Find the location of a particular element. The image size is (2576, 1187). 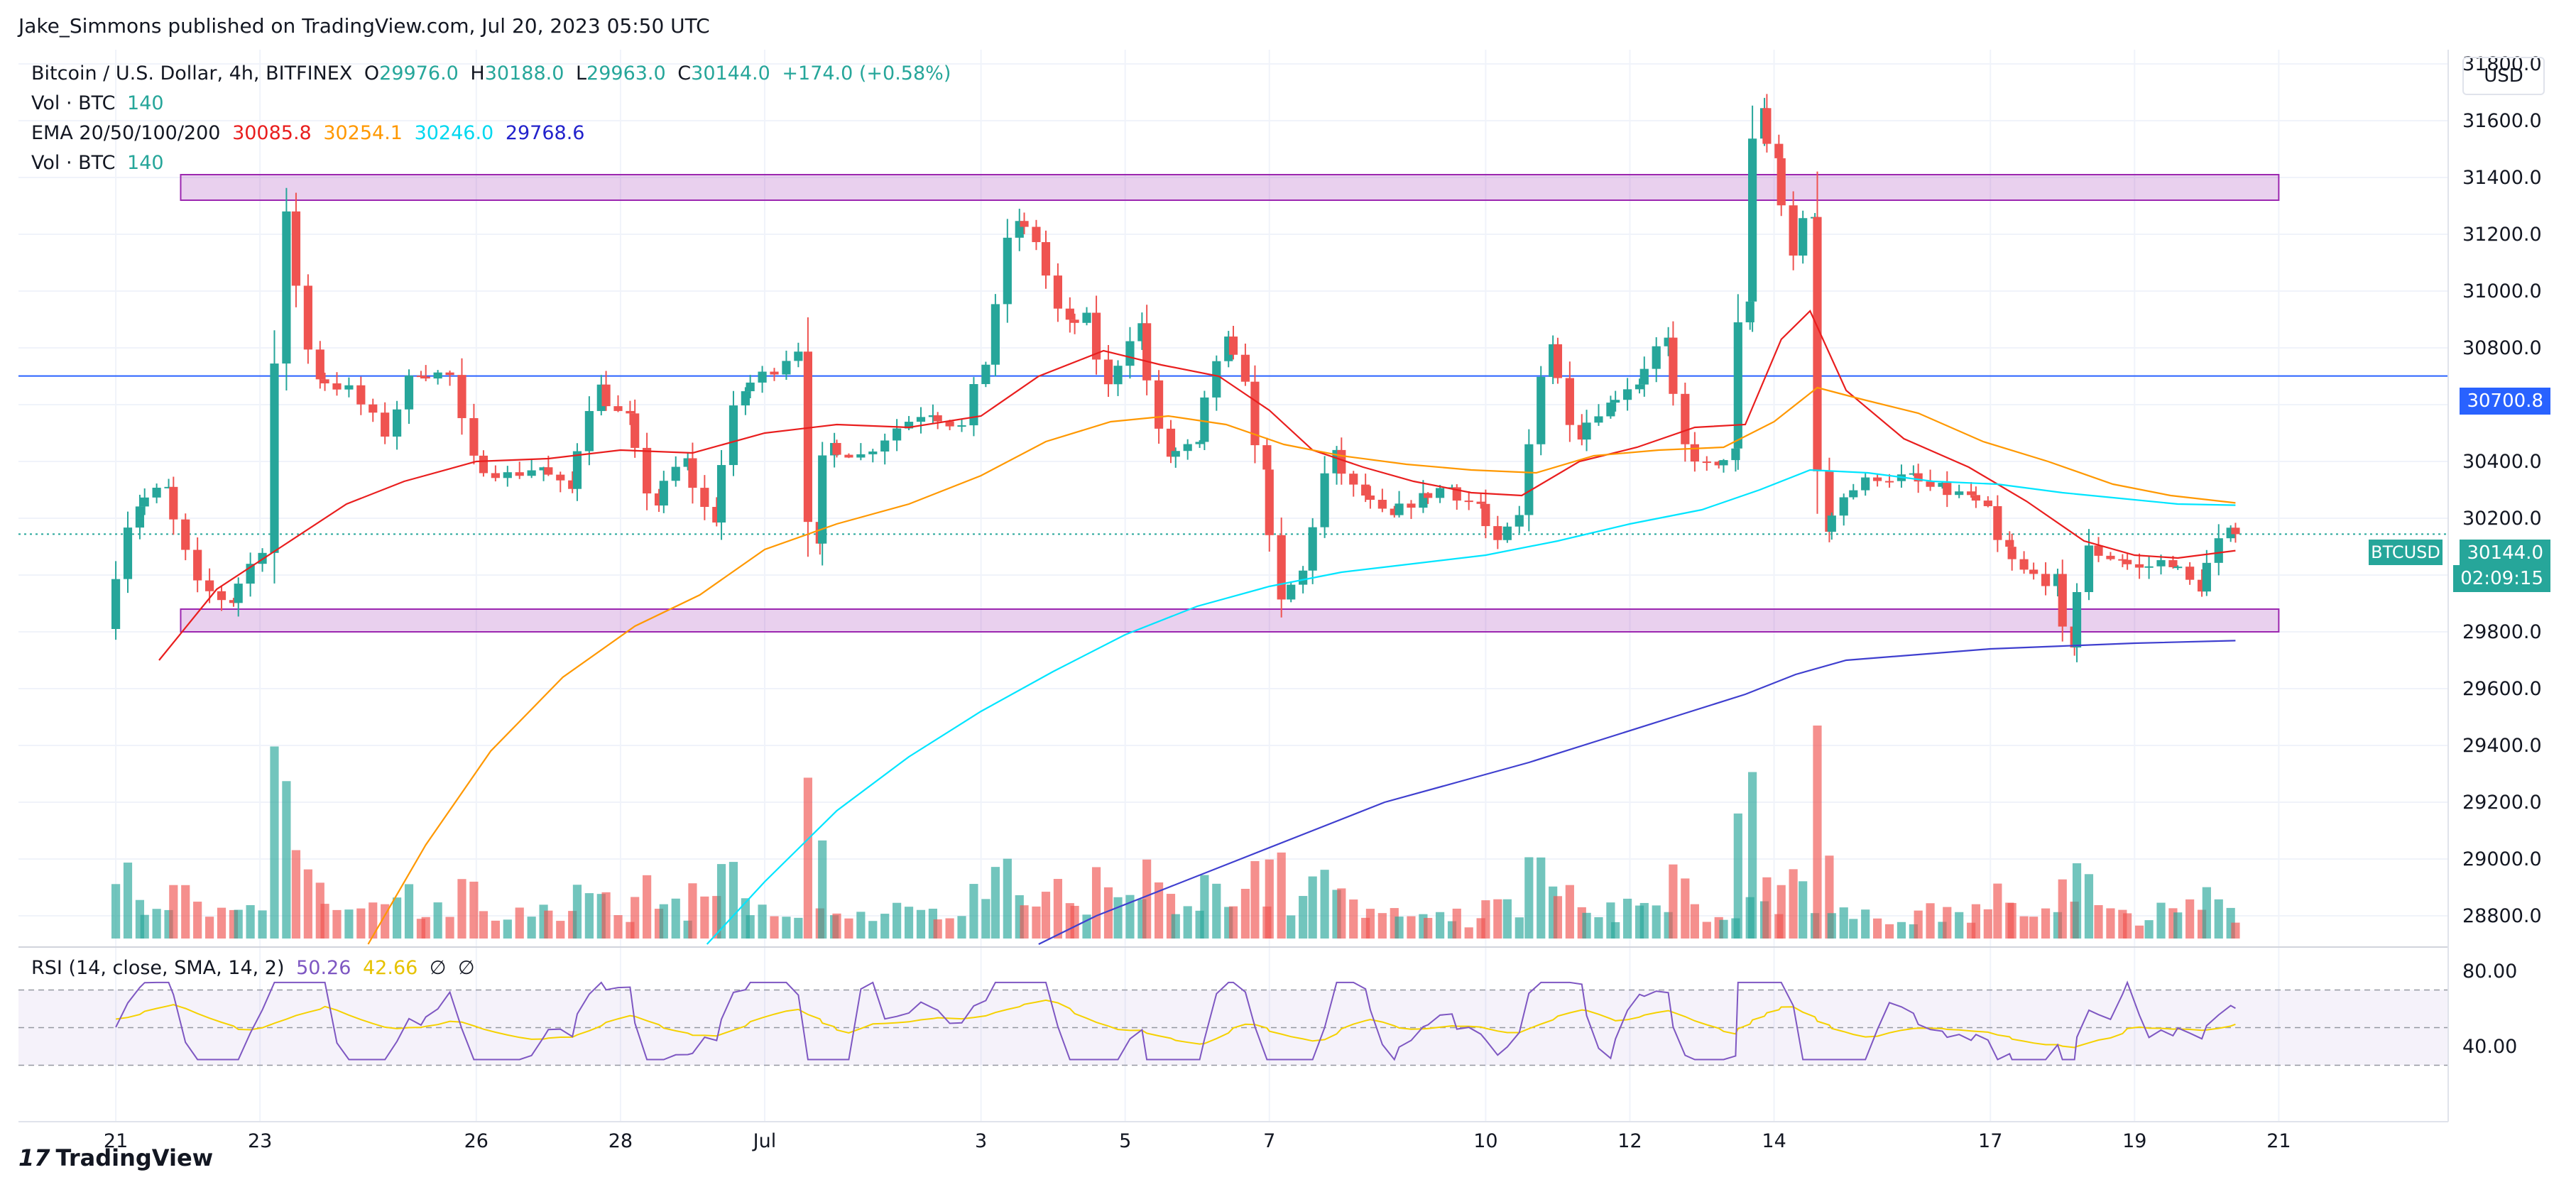

time-tick-label: 26 is located at coordinates (476, 1141).